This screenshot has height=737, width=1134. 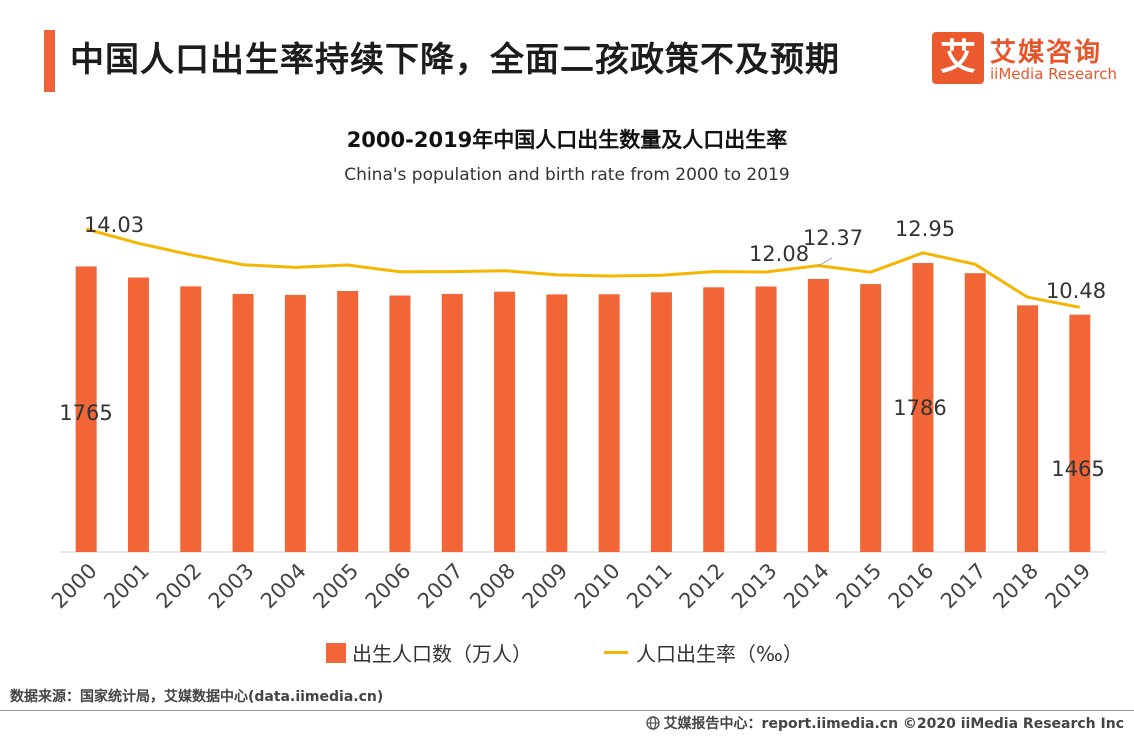 I want to click on x-tick-2012: 2012, so click(x=702, y=586).